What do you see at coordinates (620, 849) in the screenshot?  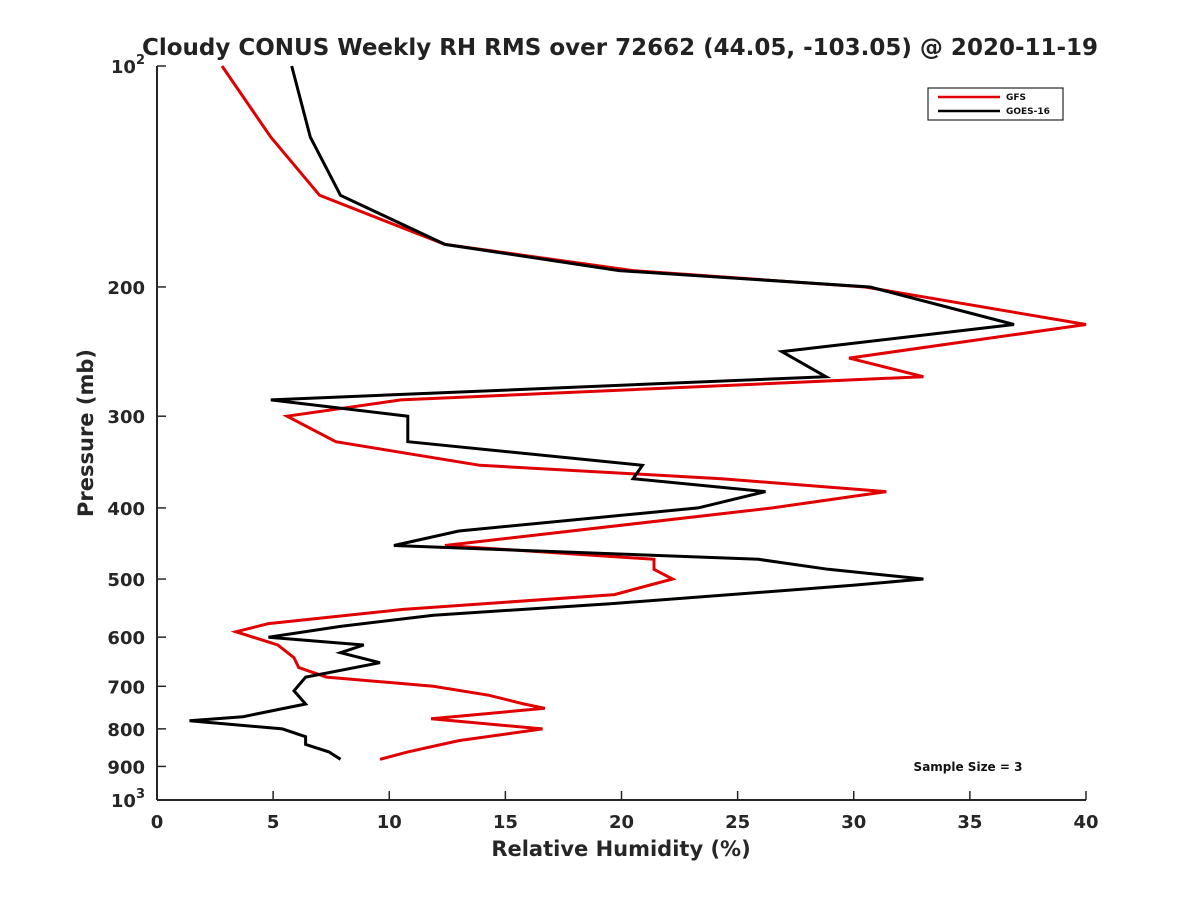 I see `x-axis-label: Relative Humidity (%)` at bounding box center [620, 849].